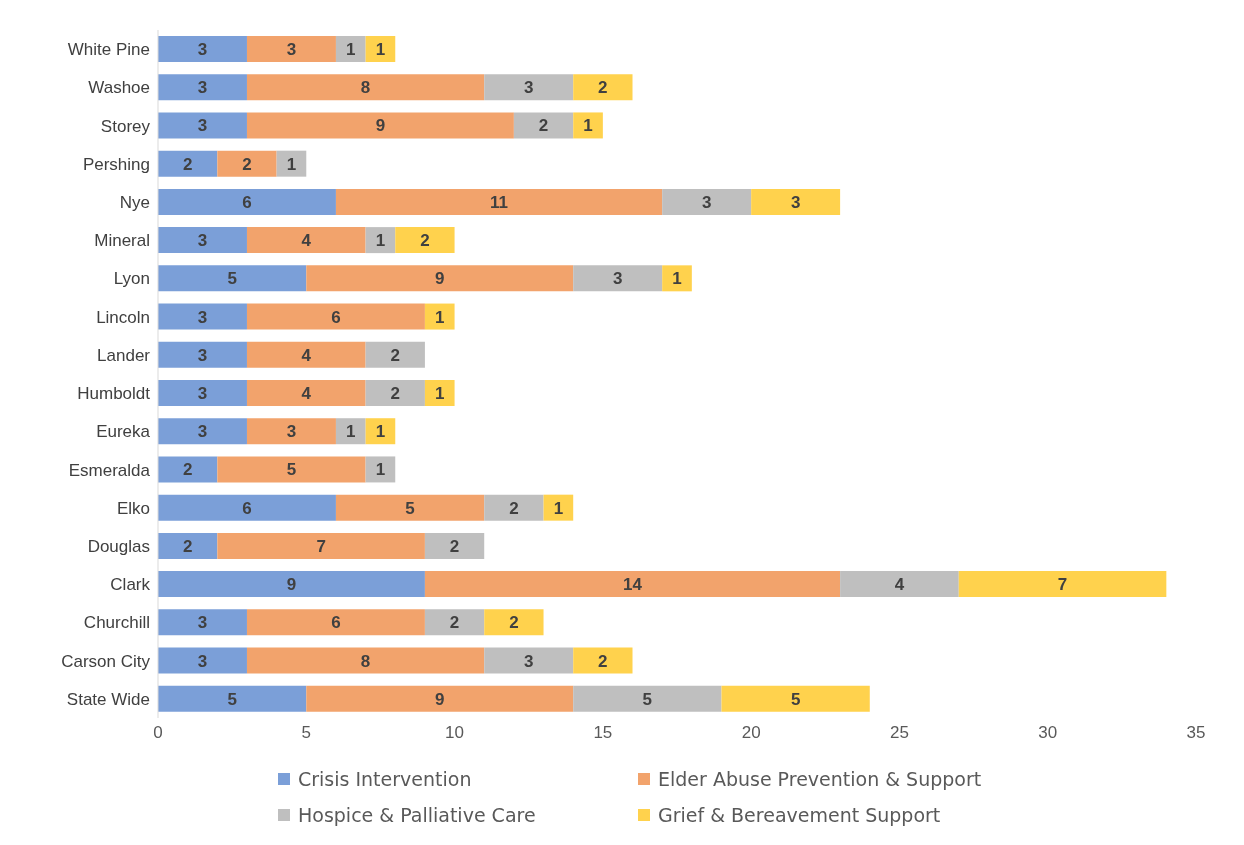 The width and height of the screenshot is (1244, 845). What do you see at coordinates (122, 241) in the screenshot?
I see `y-tick-label: Mineral` at bounding box center [122, 241].